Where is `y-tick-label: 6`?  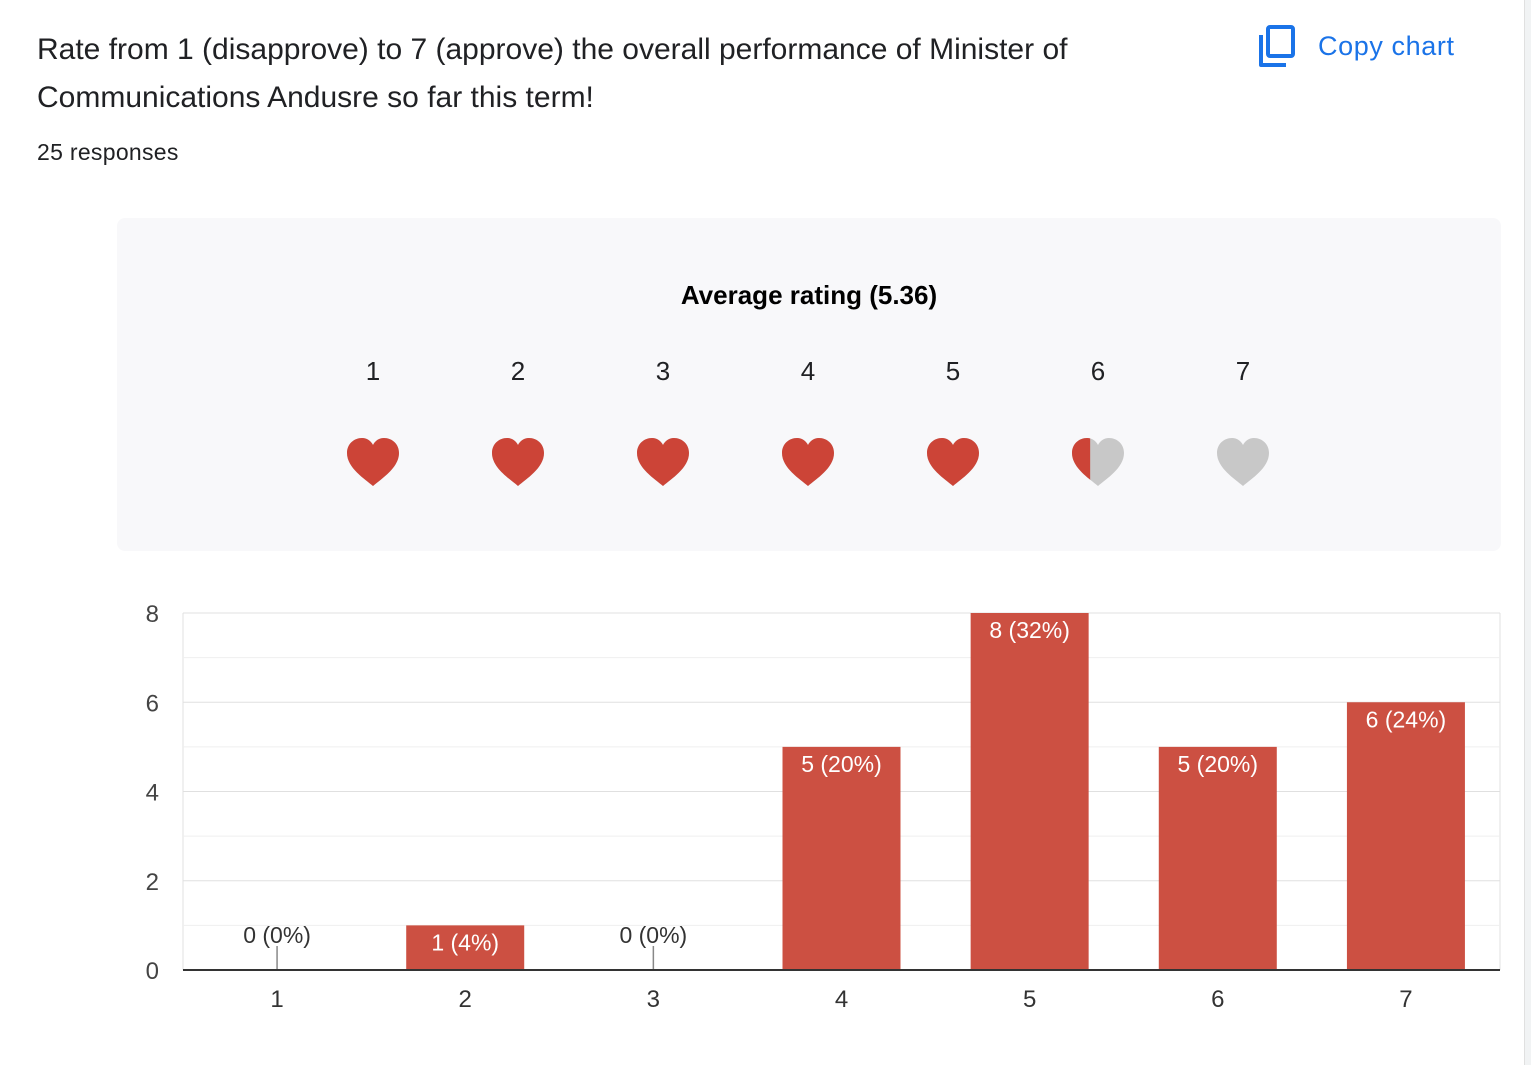 y-tick-label: 6 is located at coordinates (152, 703).